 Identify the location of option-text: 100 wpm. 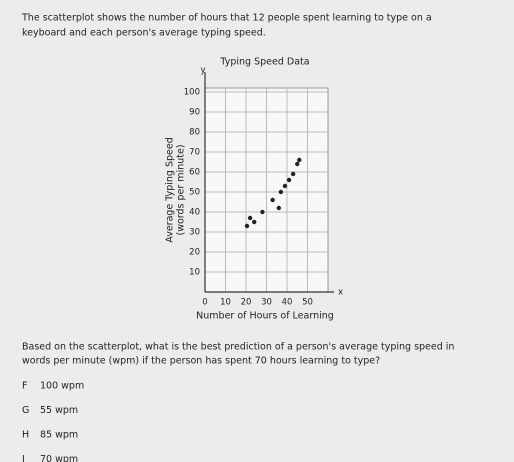
(62, 386).